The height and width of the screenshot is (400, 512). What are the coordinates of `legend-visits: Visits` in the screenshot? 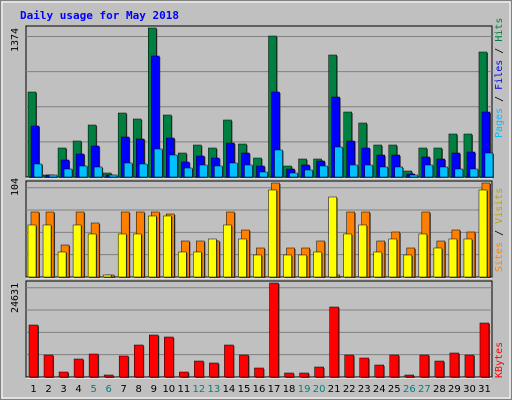 It's located at (499, 206).